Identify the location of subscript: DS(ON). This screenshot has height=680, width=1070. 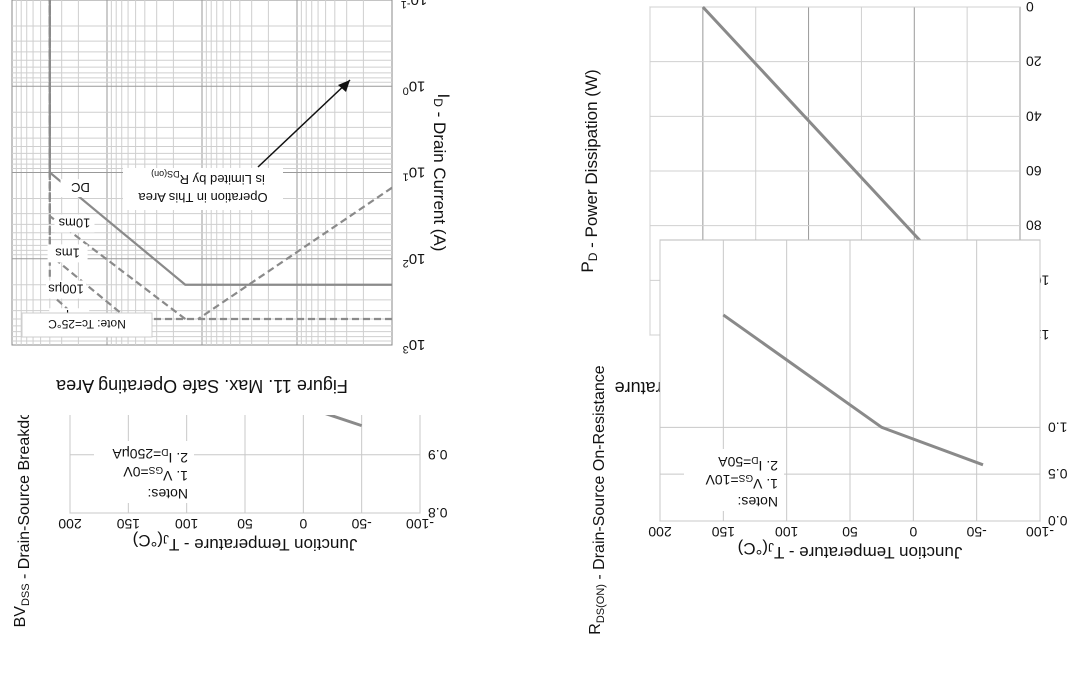
(601, 603).